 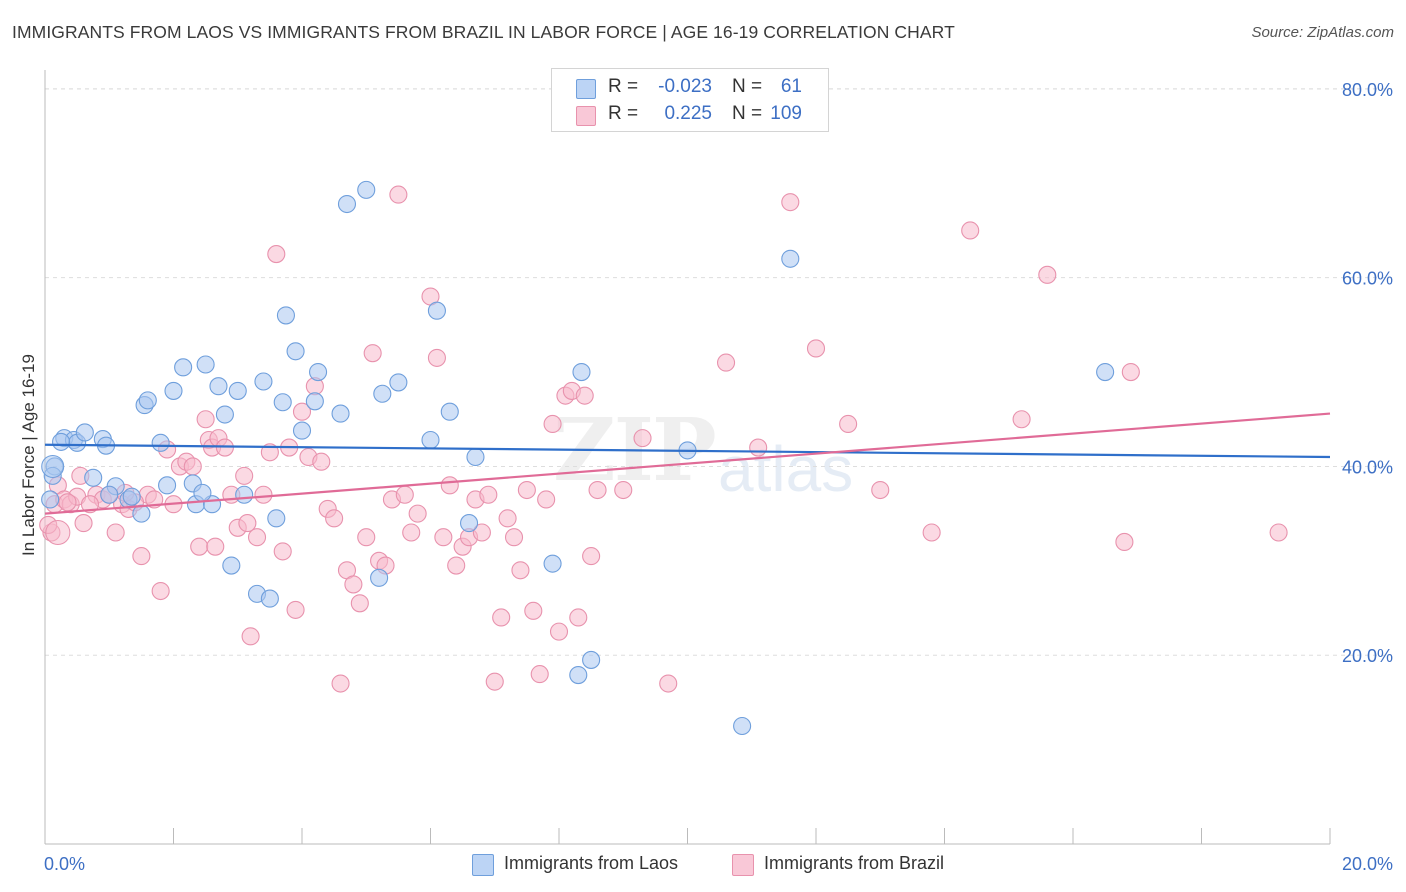 I want to click on laos-r-label: R =, so click(x=623, y=86).